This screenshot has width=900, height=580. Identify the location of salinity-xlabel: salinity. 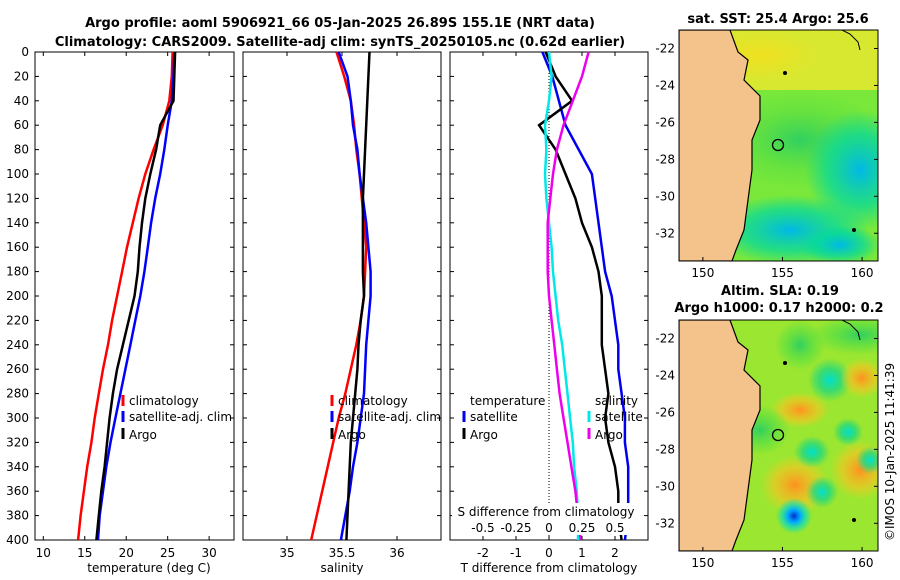
(341, 568).